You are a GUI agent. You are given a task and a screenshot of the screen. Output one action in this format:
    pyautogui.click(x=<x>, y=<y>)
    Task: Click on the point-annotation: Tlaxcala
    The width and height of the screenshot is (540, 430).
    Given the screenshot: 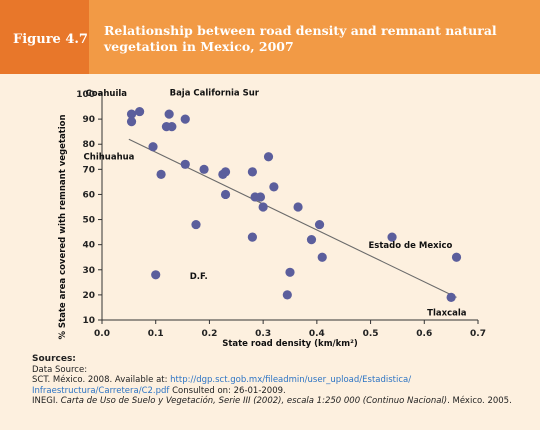 What is the action you would take?
    pyautogui.click(x=447, y=313)
    